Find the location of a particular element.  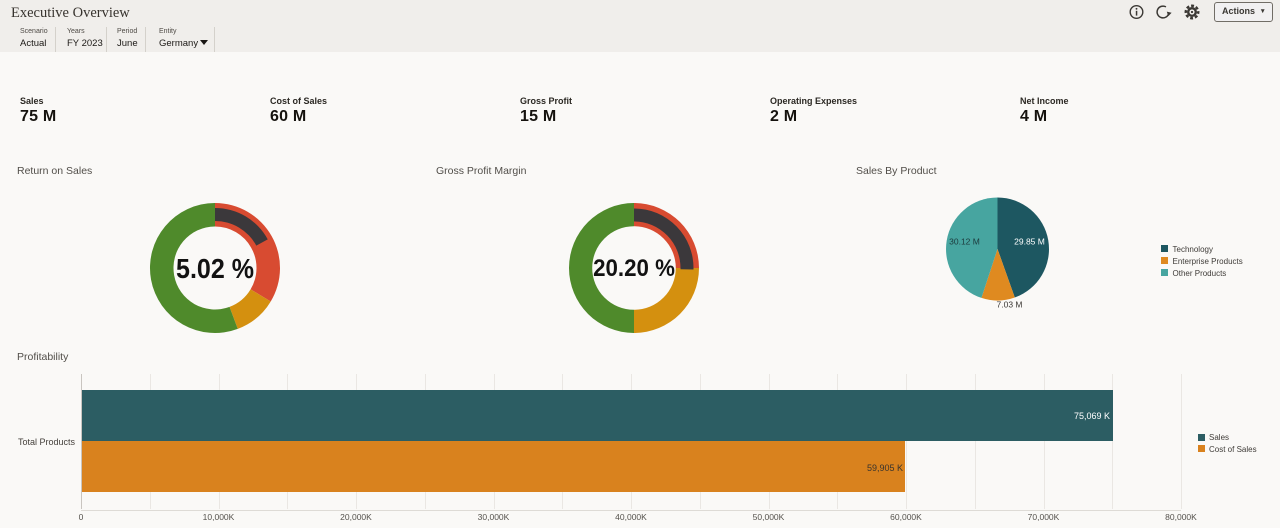

svg-text: 30.12 M is located at coordinates (964, 242).